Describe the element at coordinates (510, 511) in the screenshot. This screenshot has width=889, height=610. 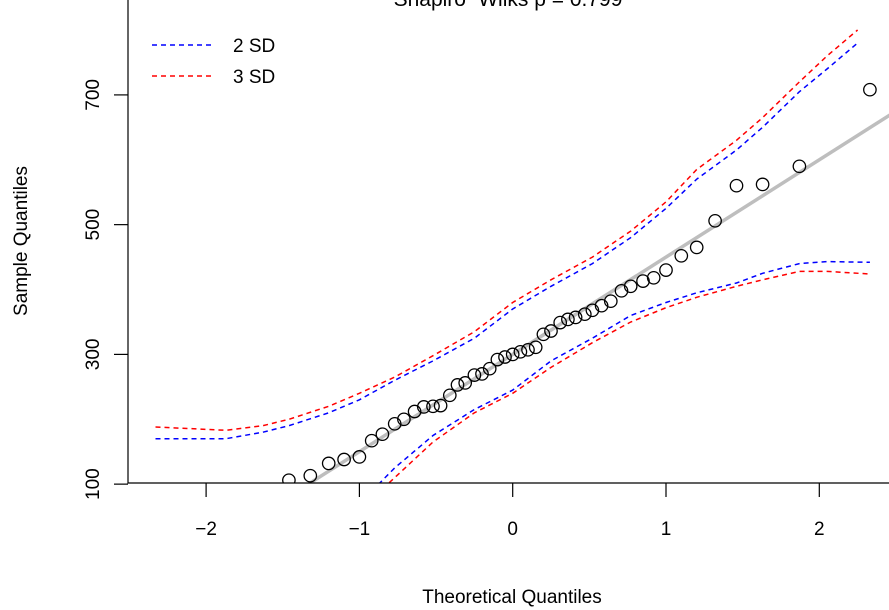
I see `x-axis: −2 −1 0 1 2` at that location.